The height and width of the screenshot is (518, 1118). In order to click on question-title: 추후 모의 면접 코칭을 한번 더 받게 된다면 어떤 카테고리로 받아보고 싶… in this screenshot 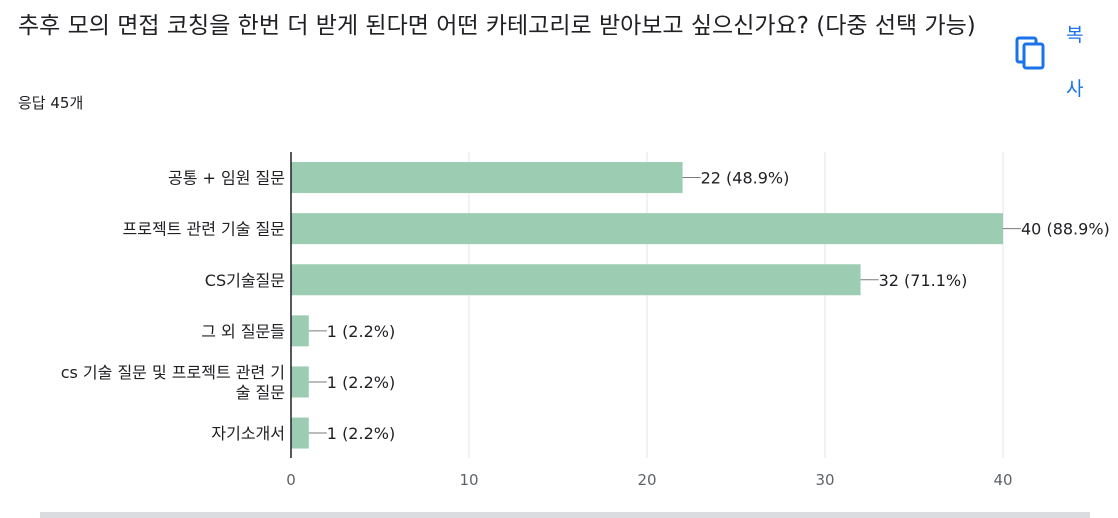, I will do `click(497, 26)`.